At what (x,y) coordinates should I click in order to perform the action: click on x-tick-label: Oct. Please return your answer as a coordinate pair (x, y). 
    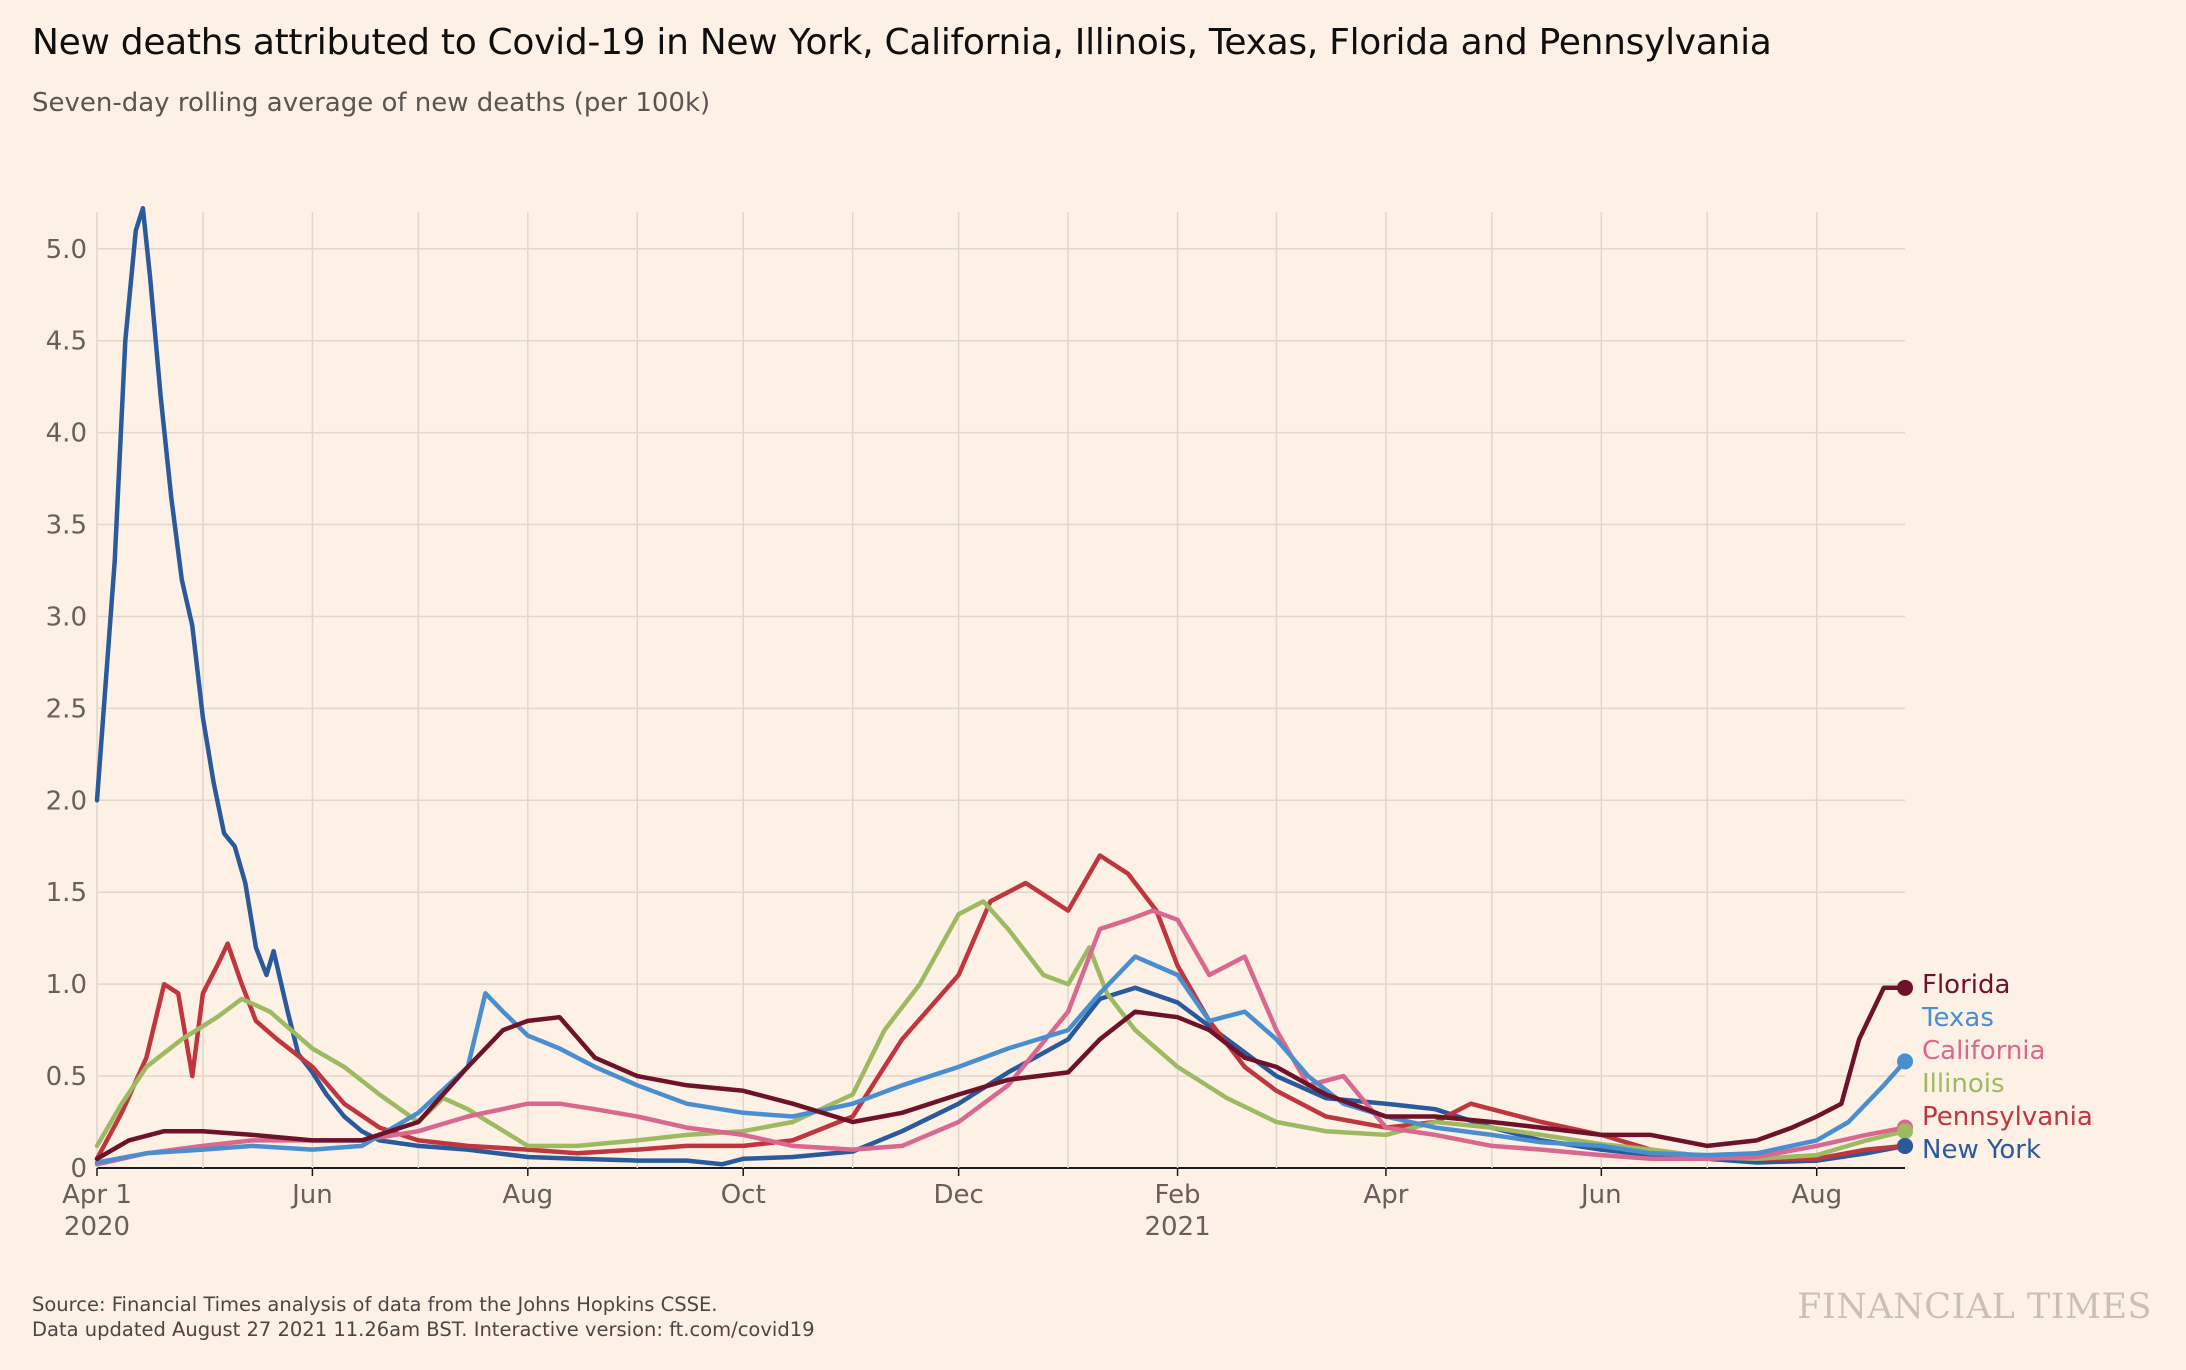
    Looking at the image, I should click on (743, 1195).